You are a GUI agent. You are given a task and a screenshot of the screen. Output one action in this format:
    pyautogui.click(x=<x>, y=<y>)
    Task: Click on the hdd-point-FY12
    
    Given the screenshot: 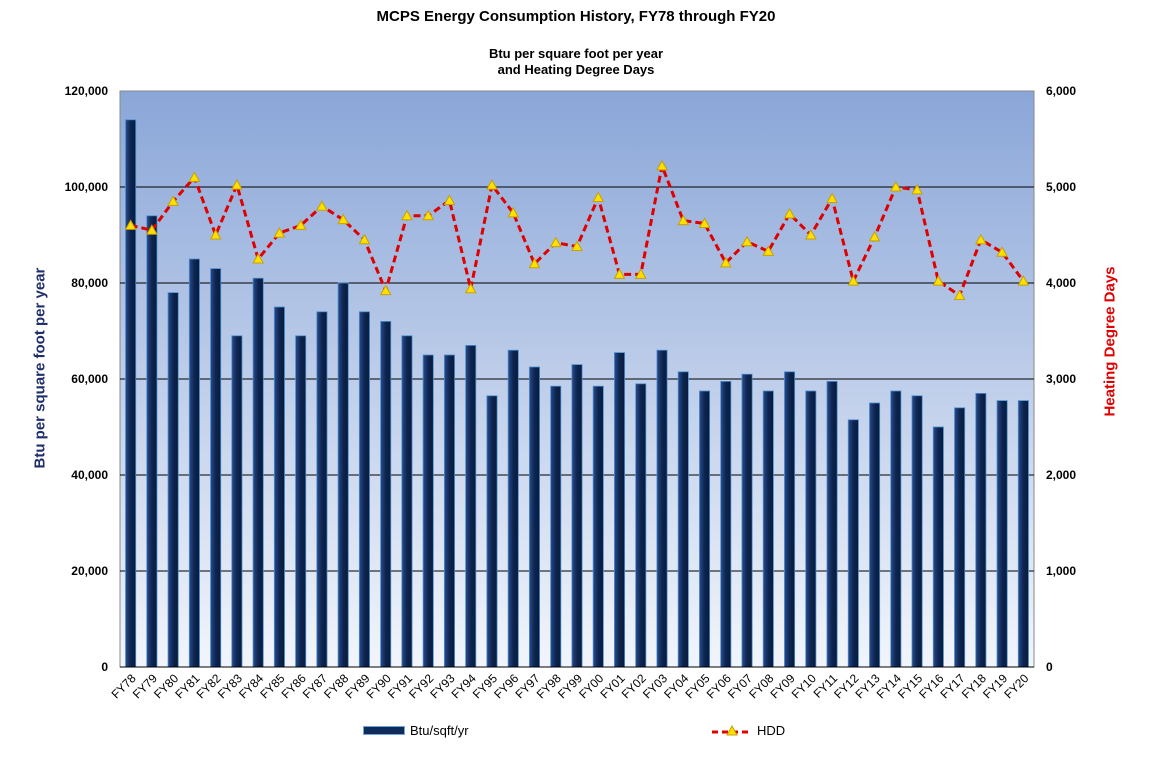 What is the action you would take?
    pyautogui.click(x=853, y=280)
    